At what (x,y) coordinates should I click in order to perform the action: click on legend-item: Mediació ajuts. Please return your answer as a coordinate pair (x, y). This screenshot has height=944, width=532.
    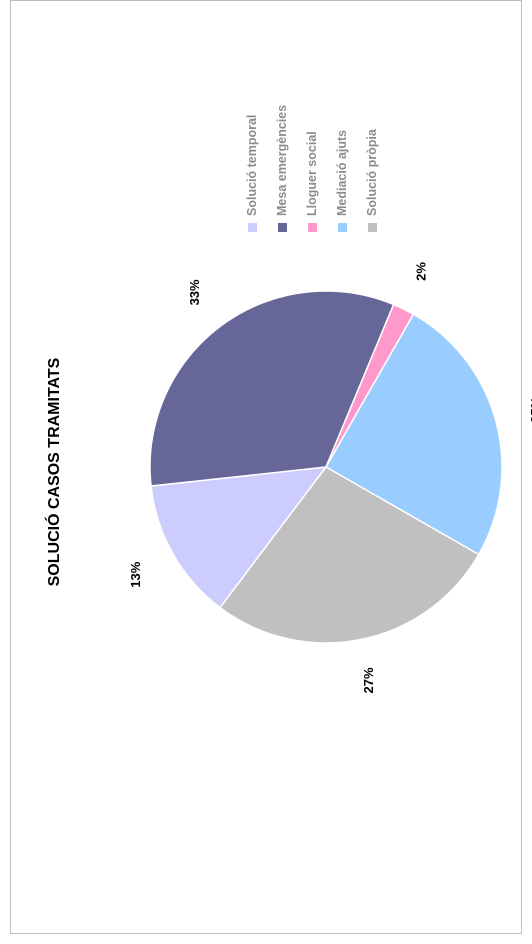
    Looking at the image, I should click on (342, 168).